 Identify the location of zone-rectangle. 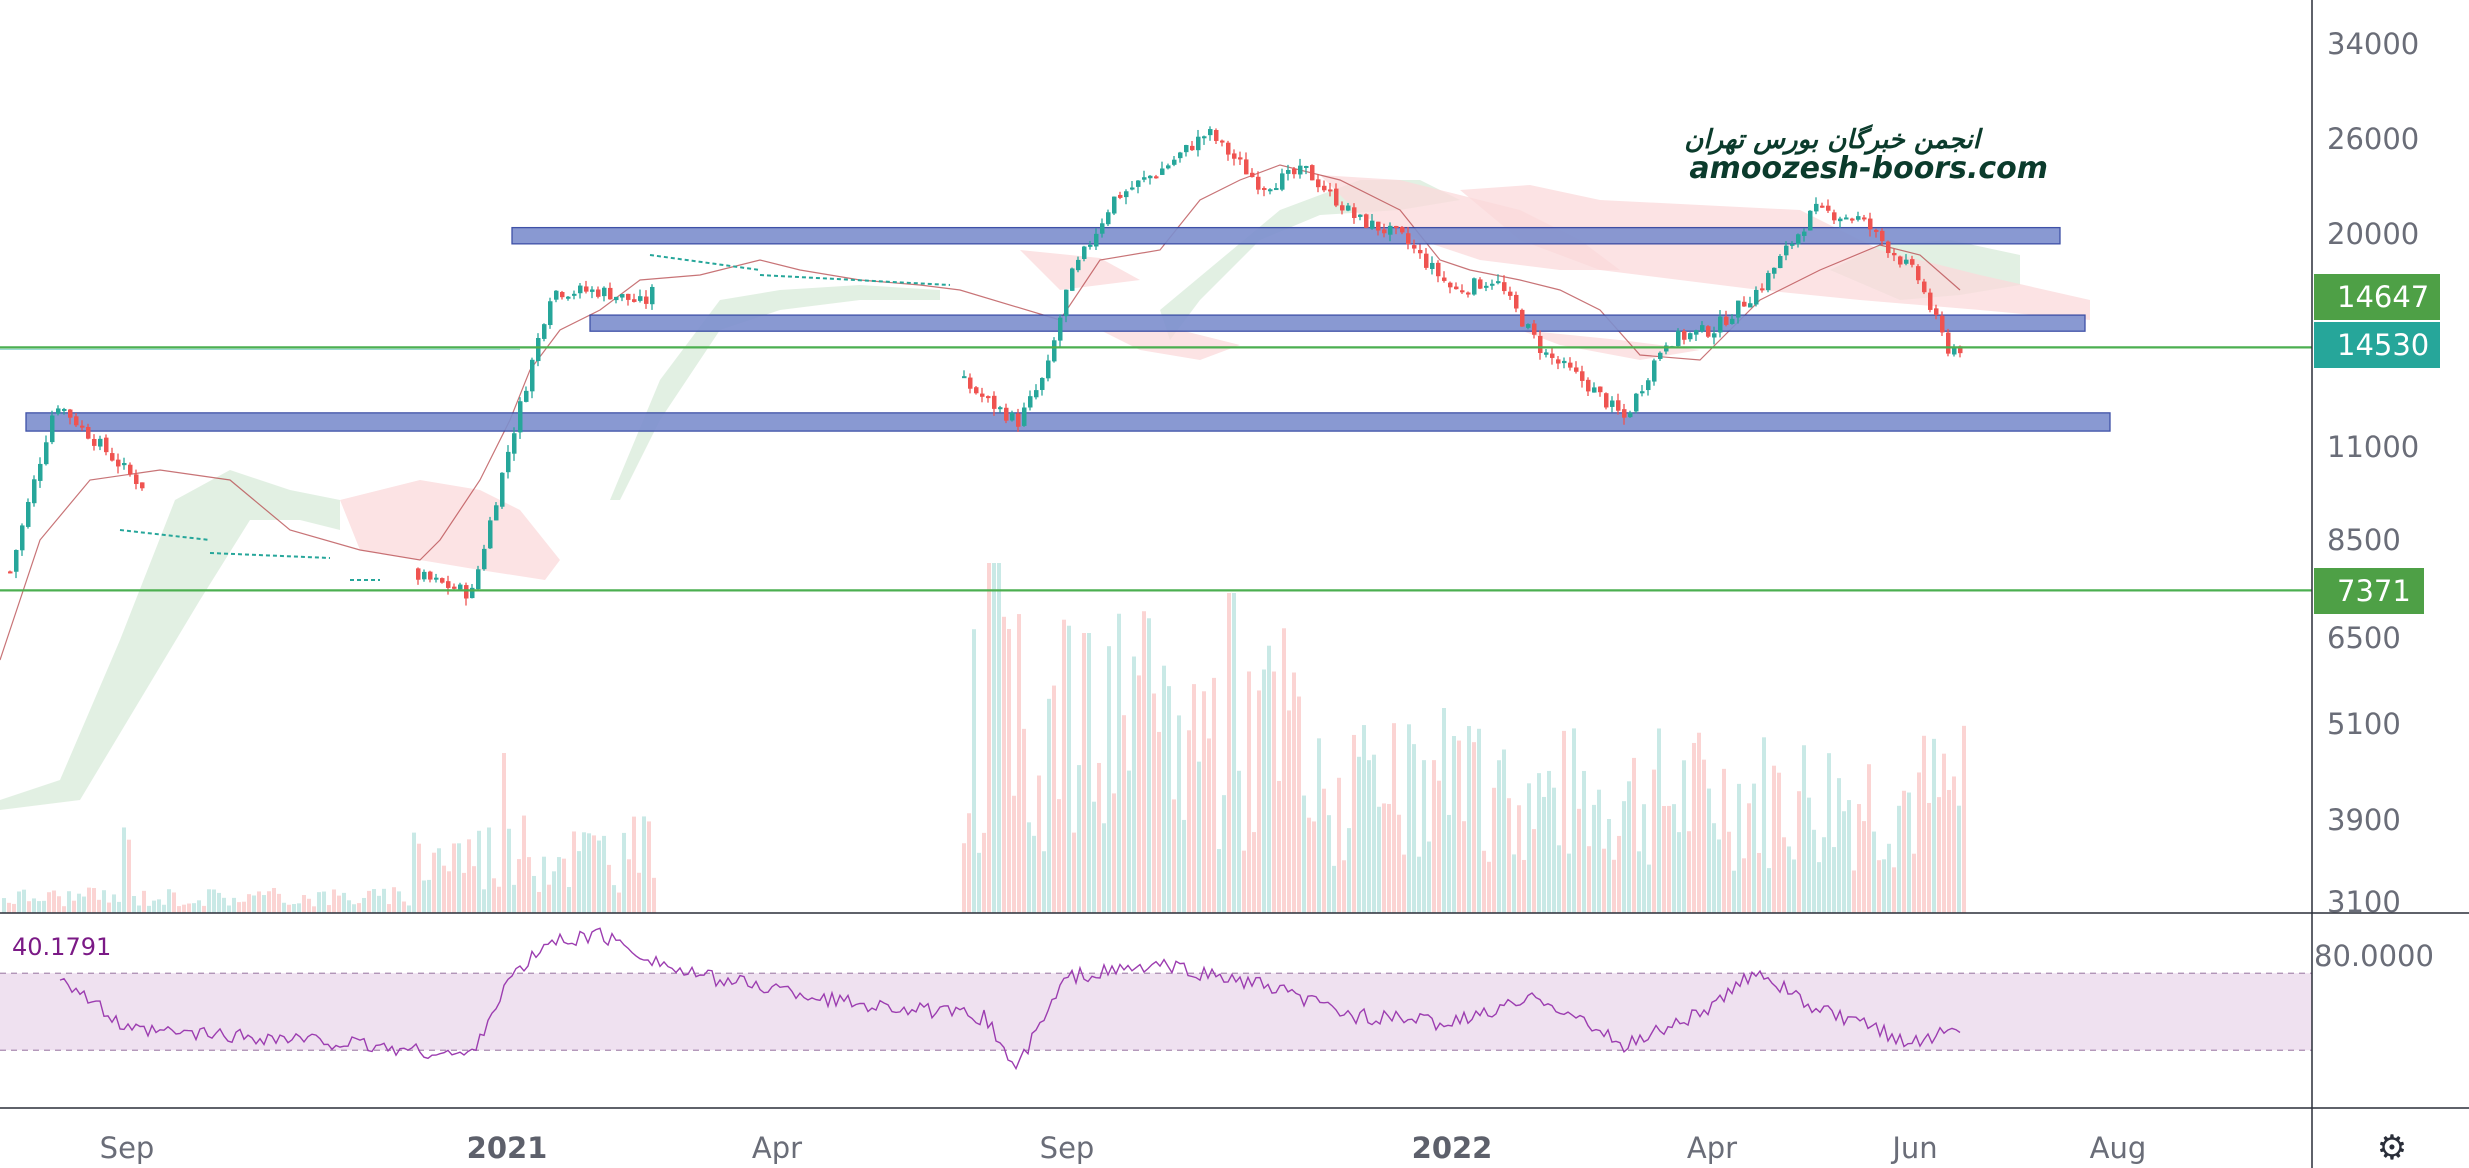
(1337, 323).